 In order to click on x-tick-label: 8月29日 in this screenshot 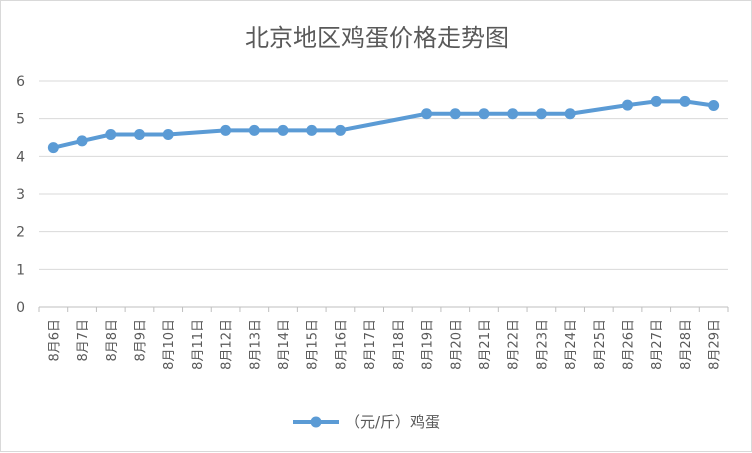, I will do `click(715, 344)`.